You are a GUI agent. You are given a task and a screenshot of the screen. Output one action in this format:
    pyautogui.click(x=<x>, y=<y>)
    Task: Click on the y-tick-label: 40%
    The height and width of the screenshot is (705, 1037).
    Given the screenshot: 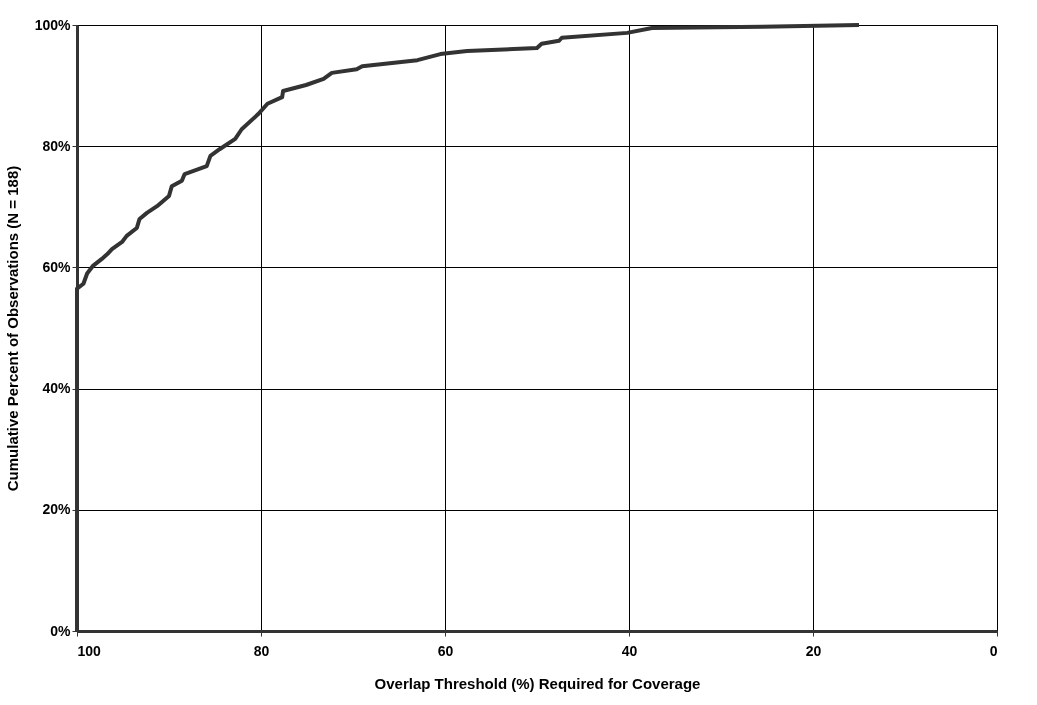 What is the action you would take?
    pyautogui.click(x=57, y=388)
    